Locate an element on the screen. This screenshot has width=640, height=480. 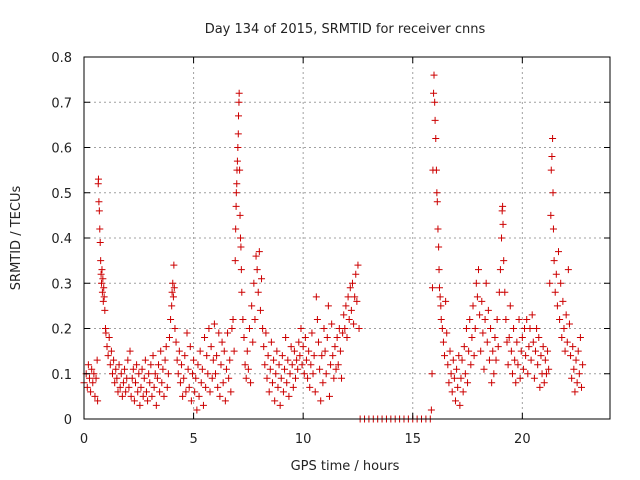
x-tick-label: 10 is located at coordinates (303, 439).